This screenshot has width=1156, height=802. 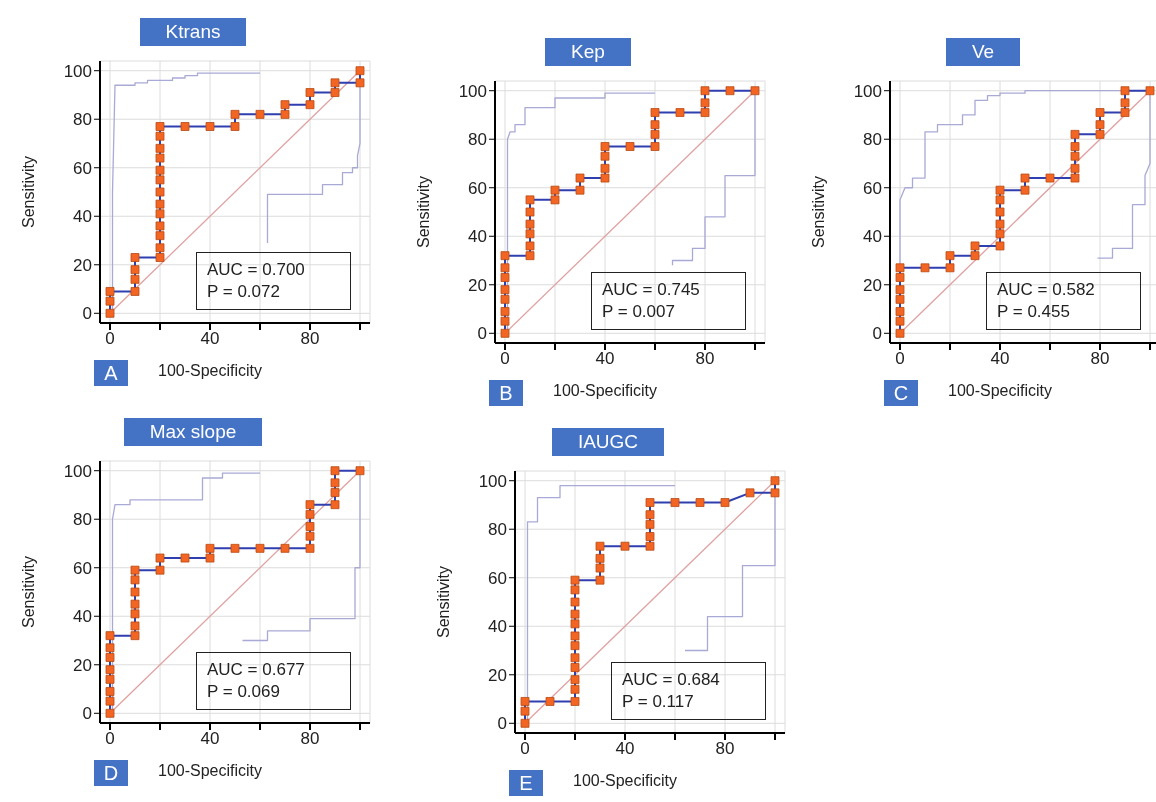 I want to click on text-box: AUC = 0.700 P = 0.072, so click(x=273, y=281).